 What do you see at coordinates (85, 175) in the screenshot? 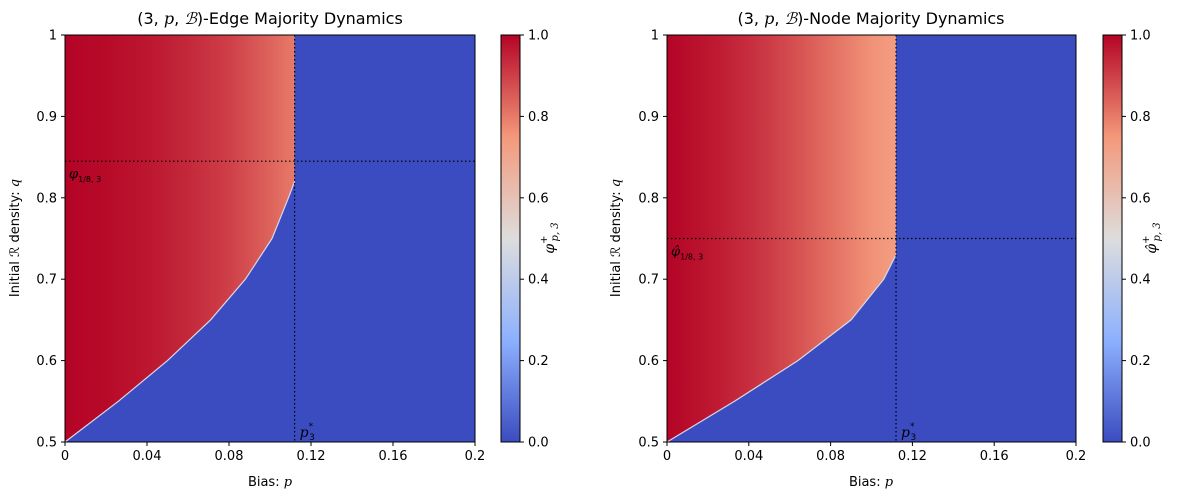
I see `threshold-annotation: φ1/8, 3` at bounding box center [85, 175].